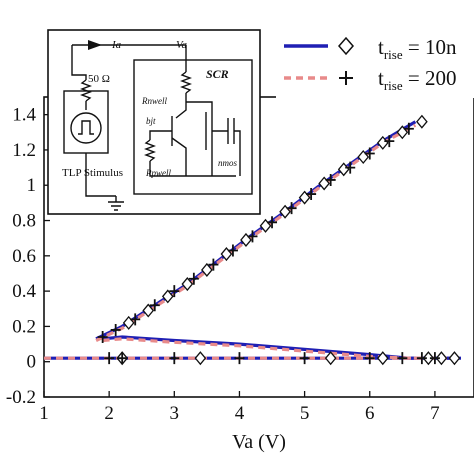 This screenshot has width=474, height=474. Describe the element at coordinates (79, 62) in the screenshot. I see `left-wire` at that location.